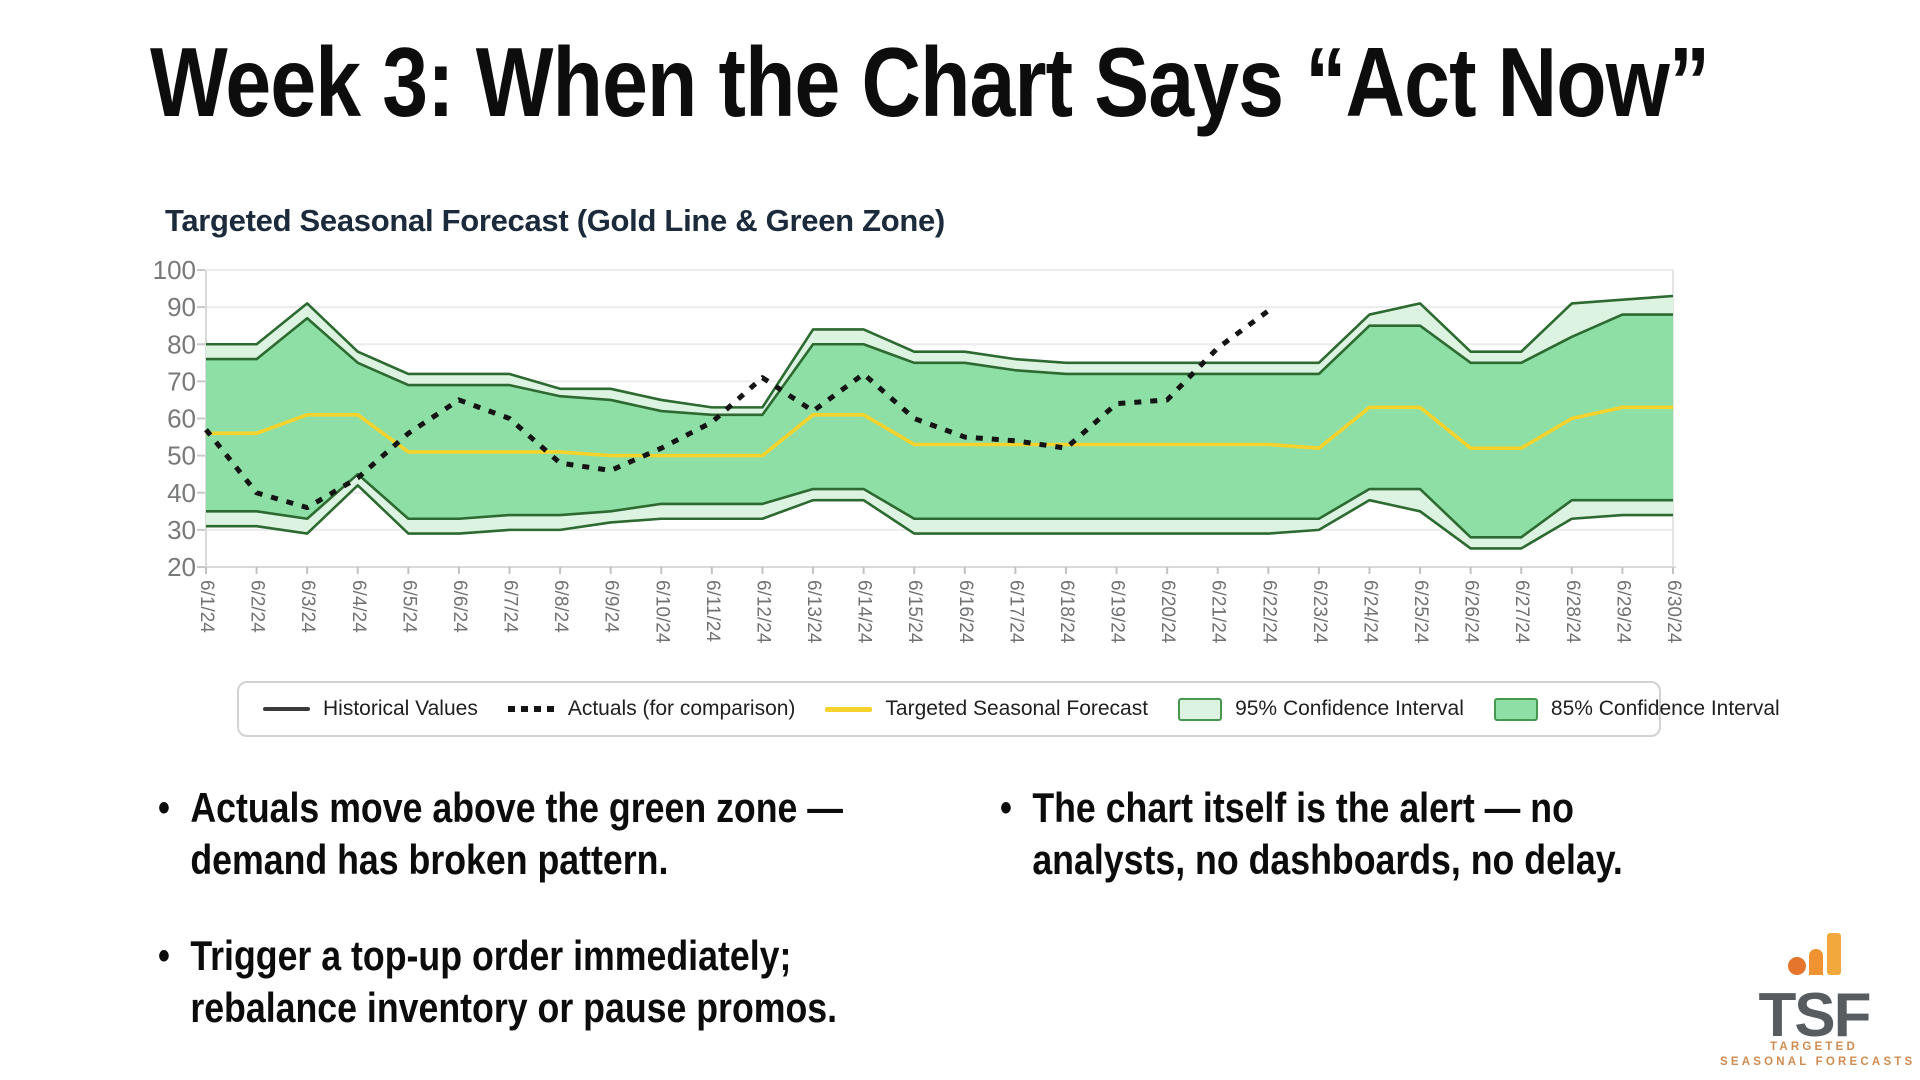 The image size is (1920, 1080). Describe the element at coordinates (1665, 708) in the screenshot. I see `legend-label: 85% Confidence Interval` at that location.